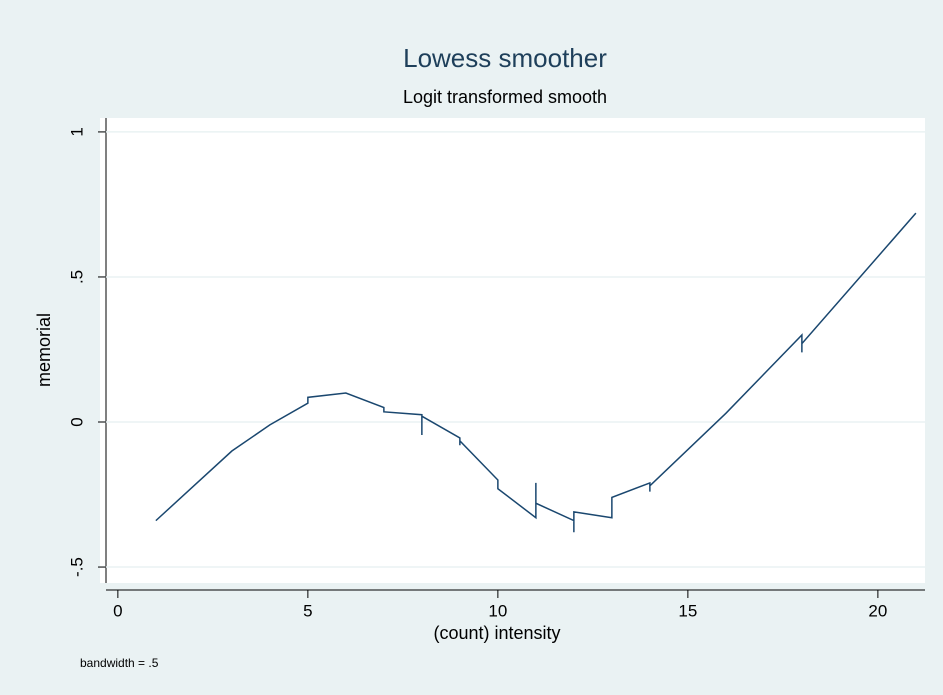  I want to click on y-tick-label: 0, so click(76, 421).